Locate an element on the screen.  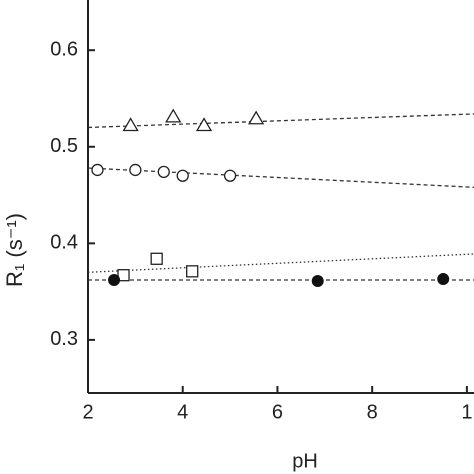
x-tick-label: 8 is located at coordinates (372, 412).